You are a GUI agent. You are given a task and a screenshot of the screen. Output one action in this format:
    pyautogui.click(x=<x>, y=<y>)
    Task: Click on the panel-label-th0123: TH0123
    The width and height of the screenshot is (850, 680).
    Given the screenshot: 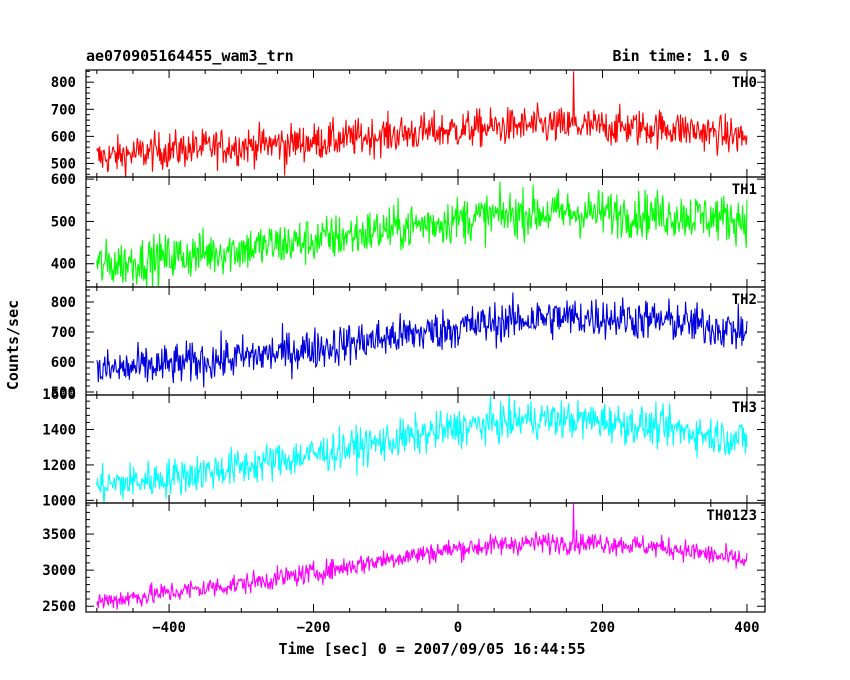 What is the action you would take?
    pyautogui.click(x=731, y=516)
    